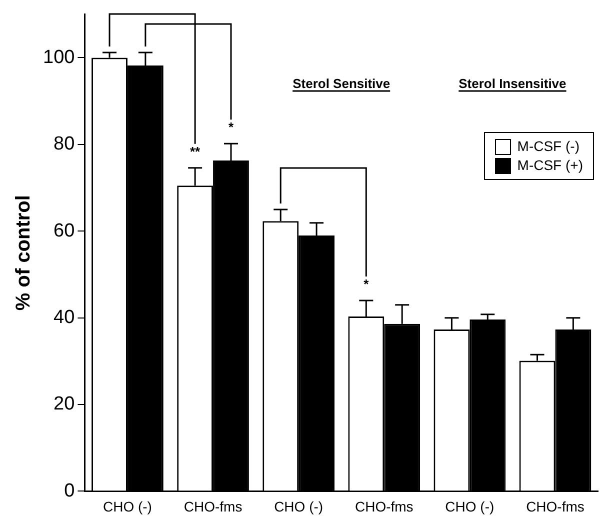  What do you see at coordinates (196, 151) in the screenshot?
I see `annotation: **` at bounding box center [196, 151].